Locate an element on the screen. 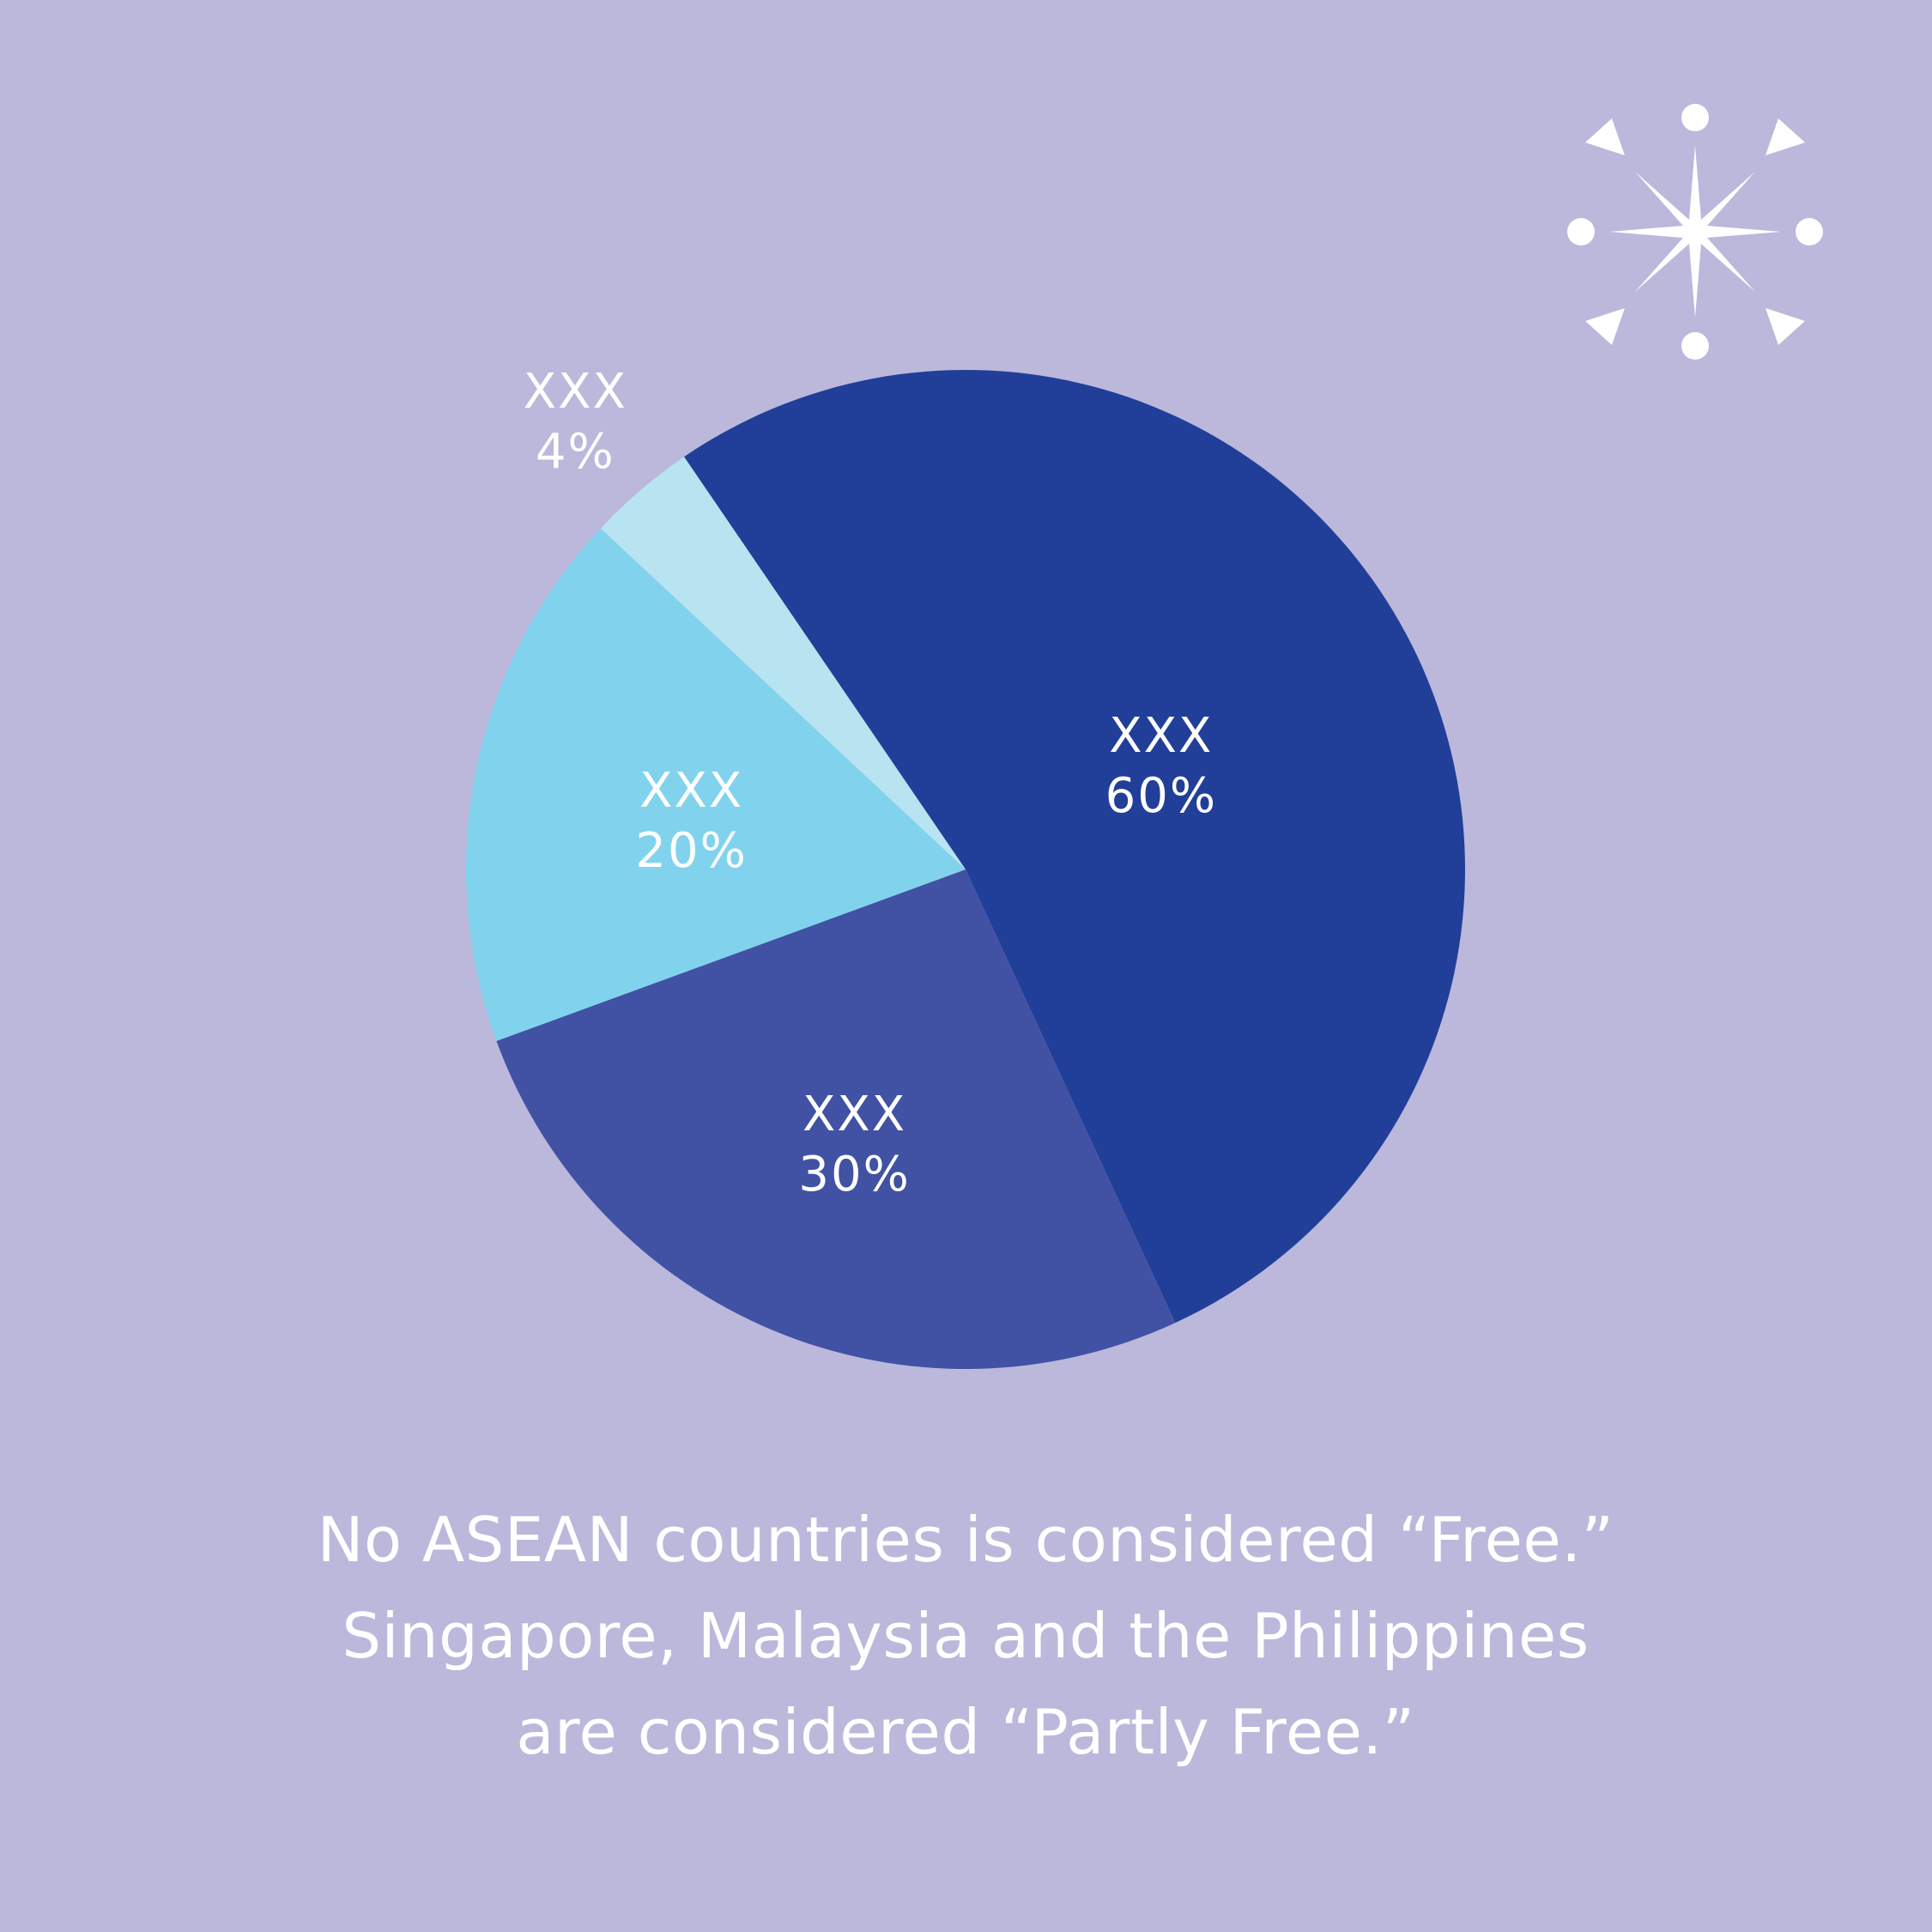 This screenshot has height=1932, width=1932. sparkle-icon is located at coordinates (1695, 232).